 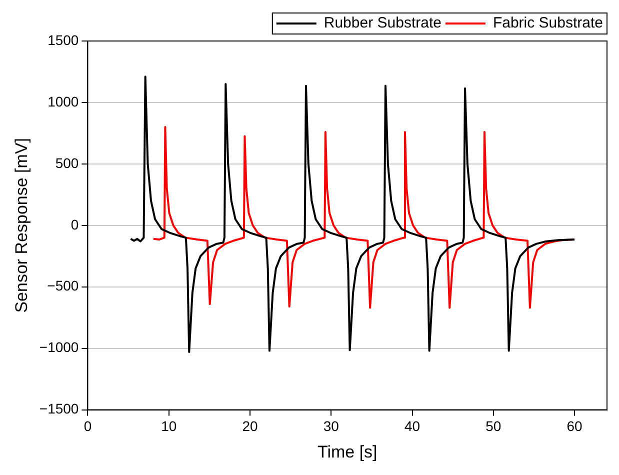 I want to click on x-tick-label: 20, so click(x=250, y=426).